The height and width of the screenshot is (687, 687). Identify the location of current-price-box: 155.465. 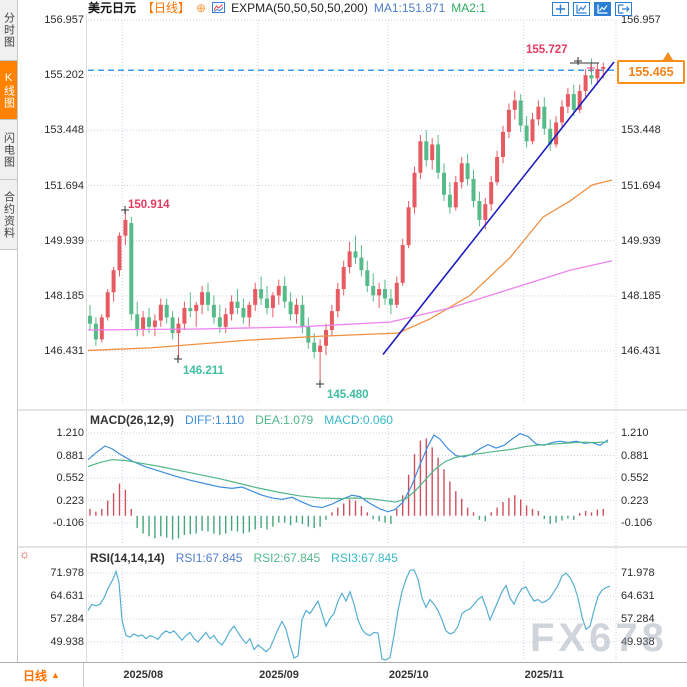
(651, 68).